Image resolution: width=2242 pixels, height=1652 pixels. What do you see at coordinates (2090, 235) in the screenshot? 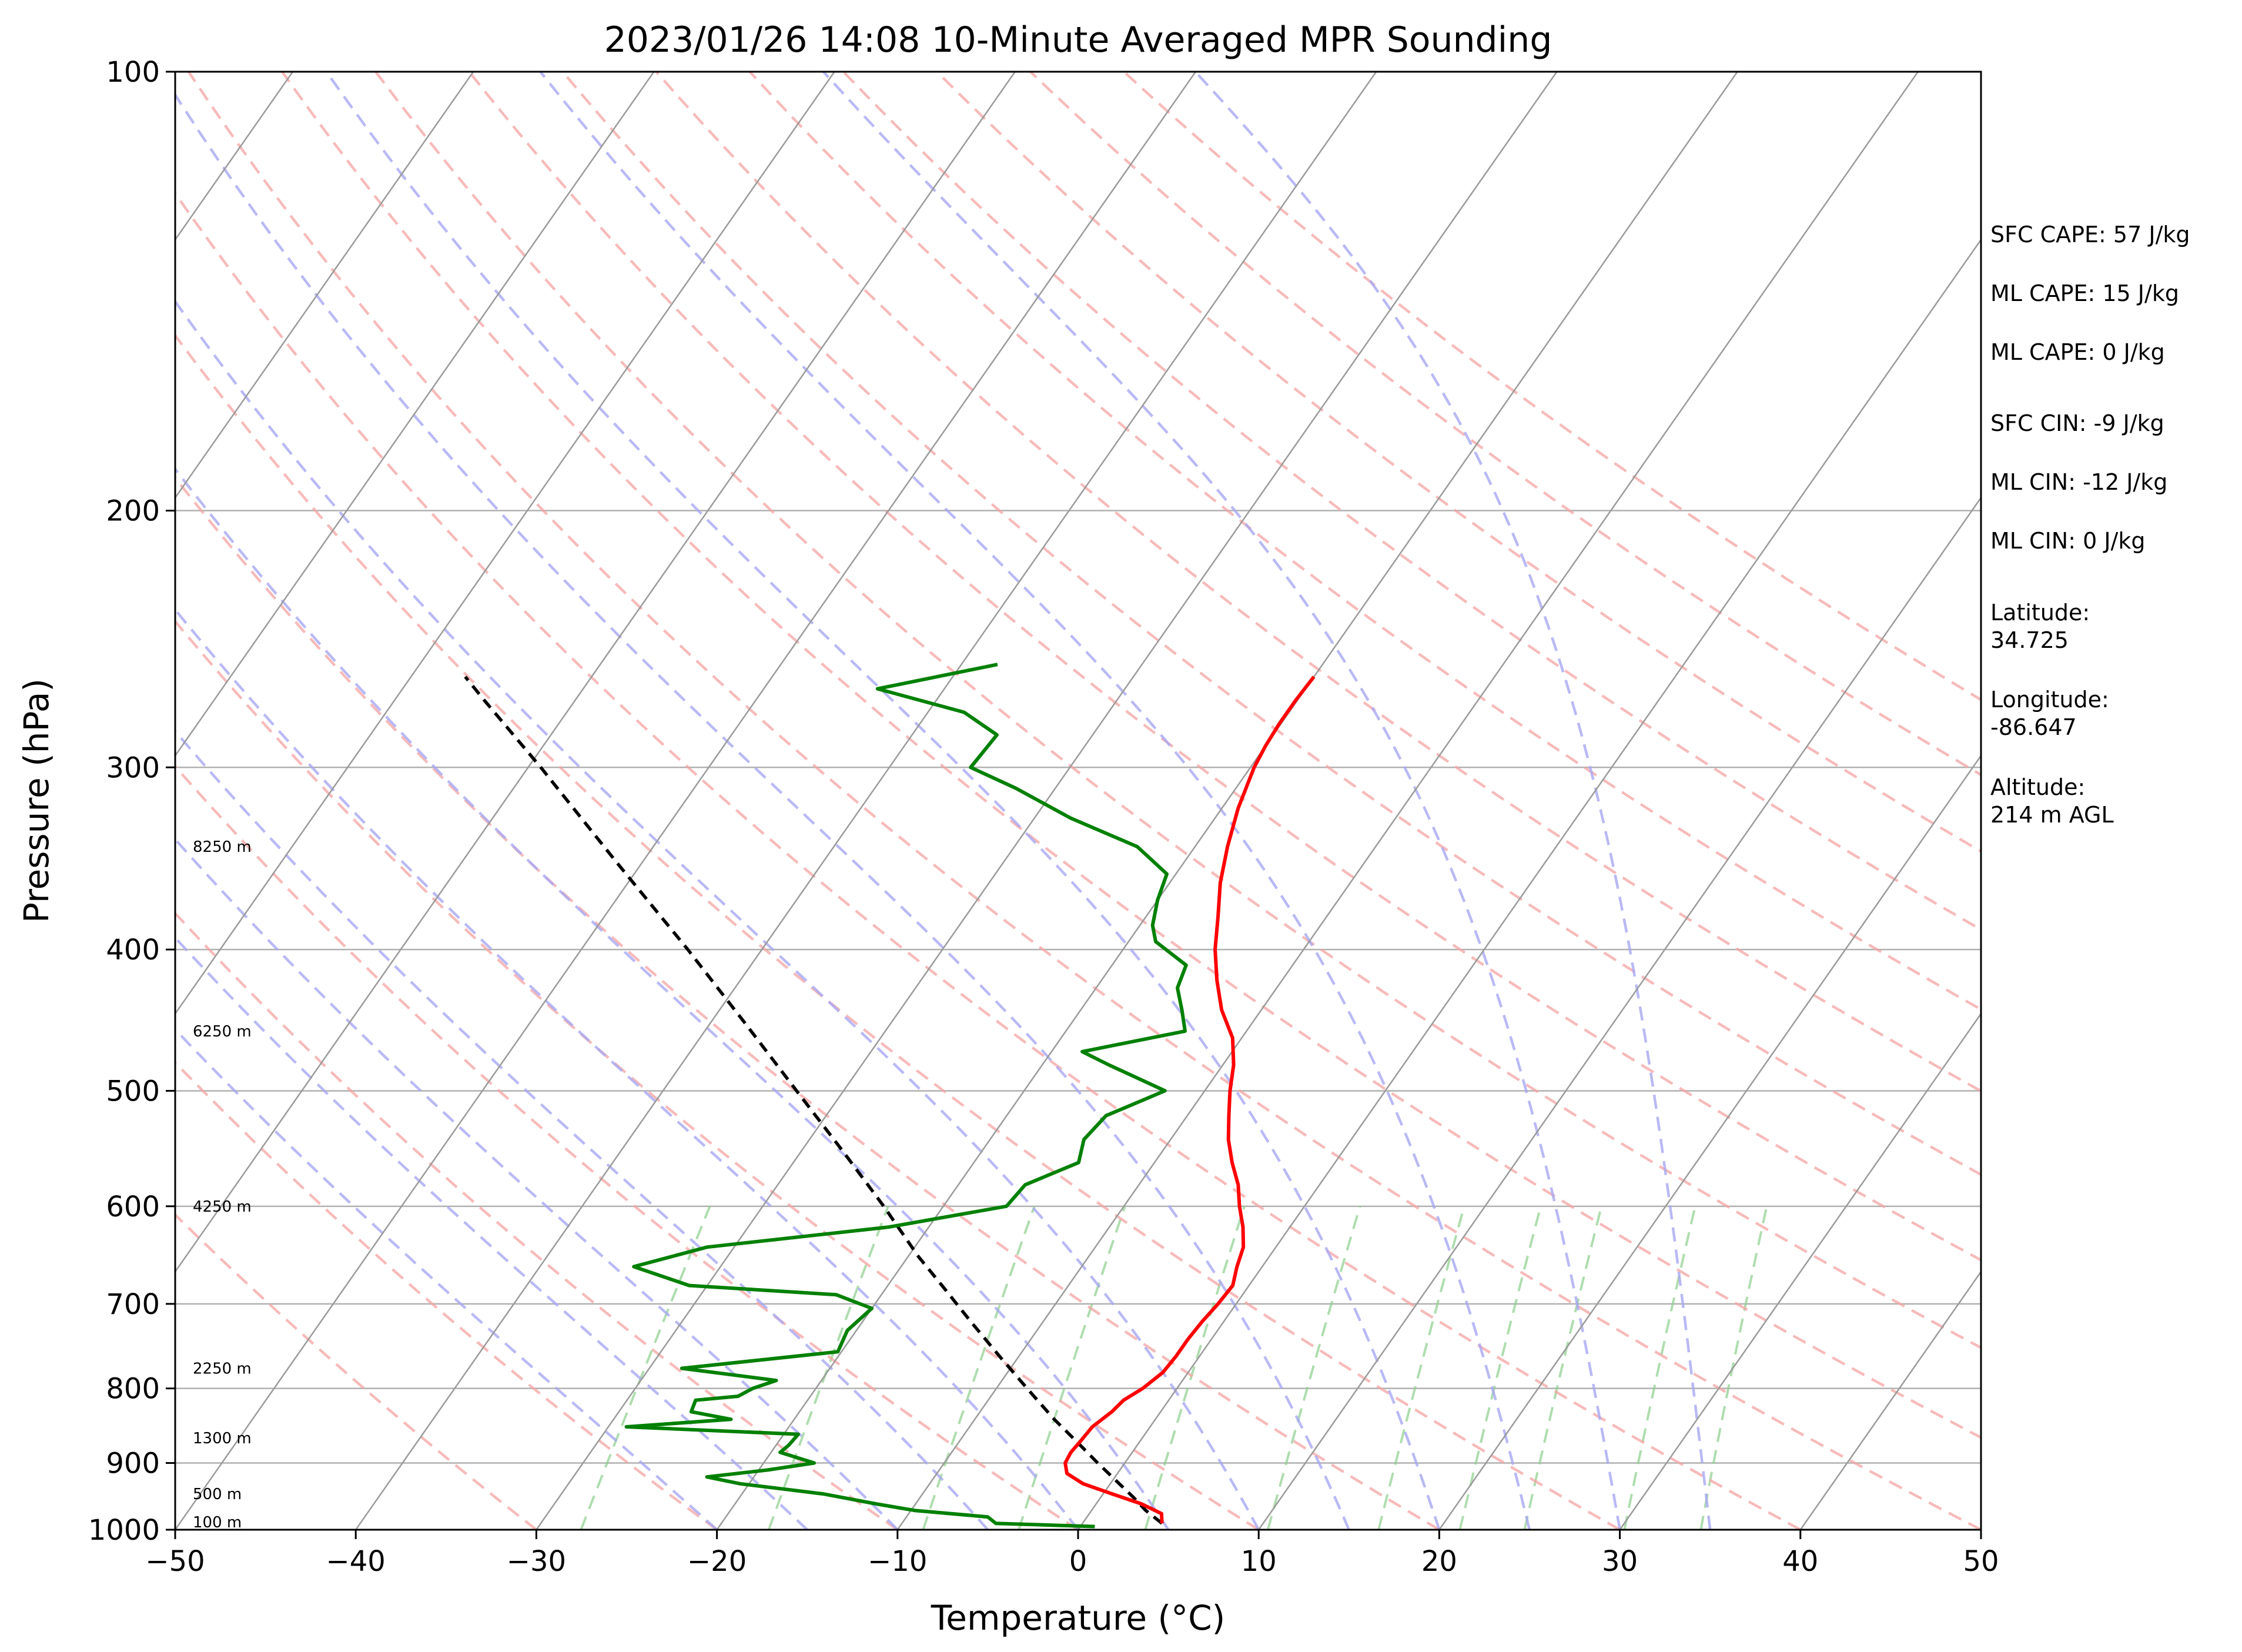
I see `sounding-parameter: SFC CAPE: 57 J/kg` at bounding box center [2090, 235].